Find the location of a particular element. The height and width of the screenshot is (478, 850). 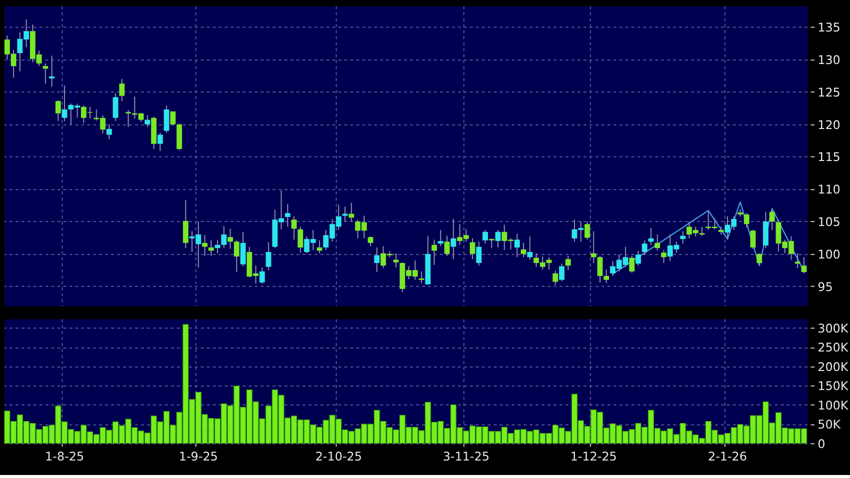

y-tick-label: 100 is located at coordinates (829, 254).